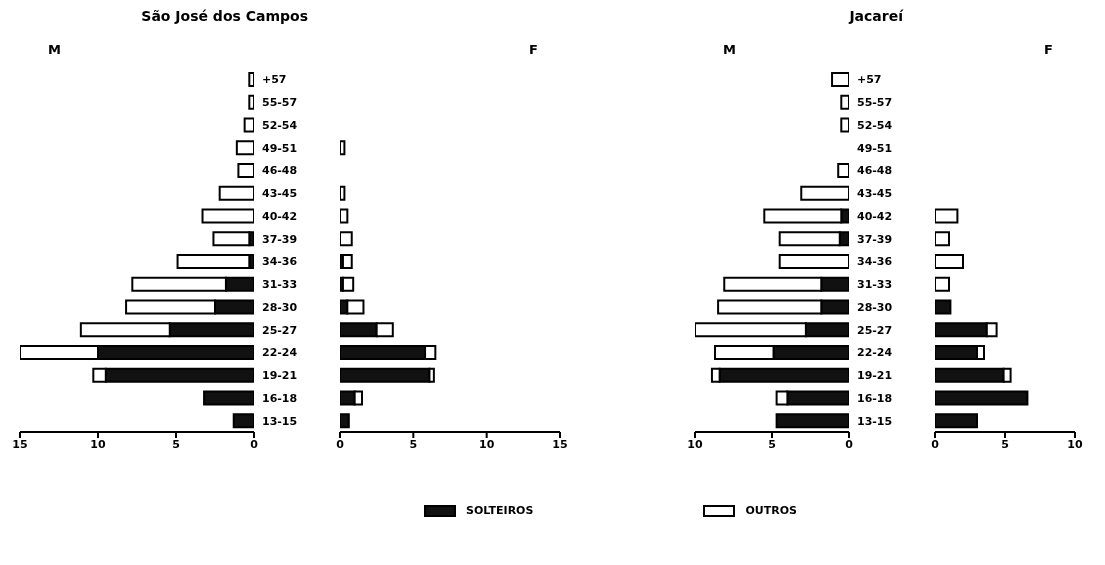  Describe the element at coordinates (500, 510) in the screenshot. I see `legend-label: SOLTEIROS` at that location.